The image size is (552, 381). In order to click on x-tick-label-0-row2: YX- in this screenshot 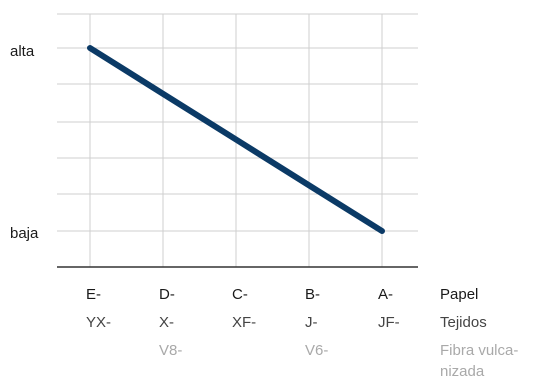, I will do `click(98, 322)`.